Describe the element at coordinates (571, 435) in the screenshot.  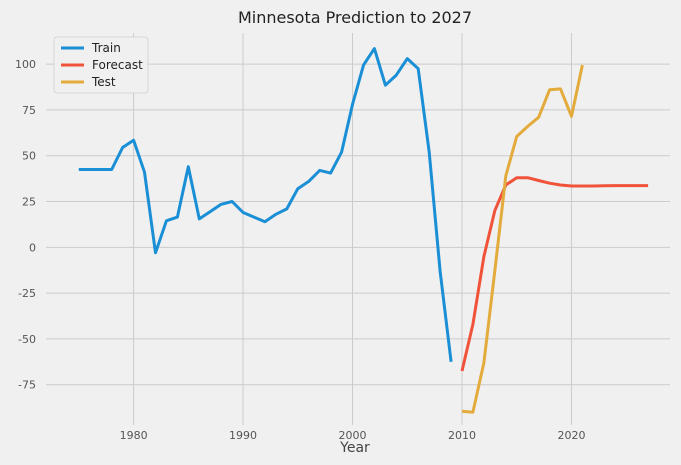
I see `x-tick-label: 2020` at that location.